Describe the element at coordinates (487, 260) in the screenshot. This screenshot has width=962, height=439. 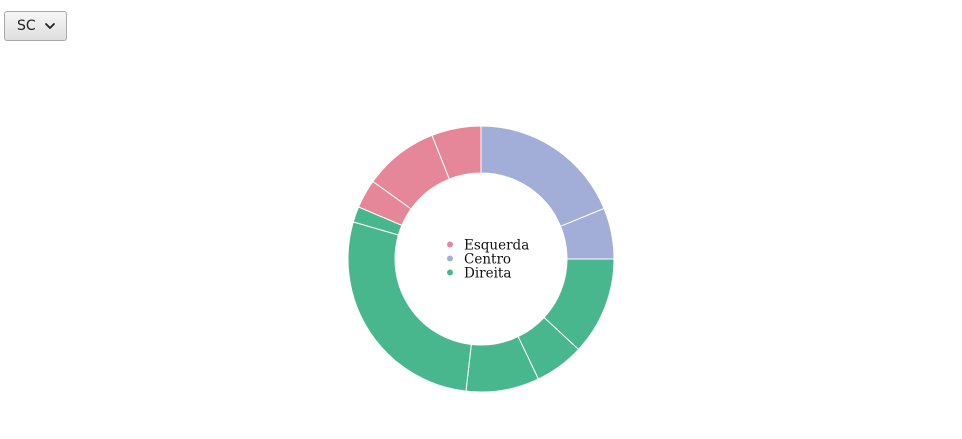
I see `legend-label-centro: Centro` at that location.